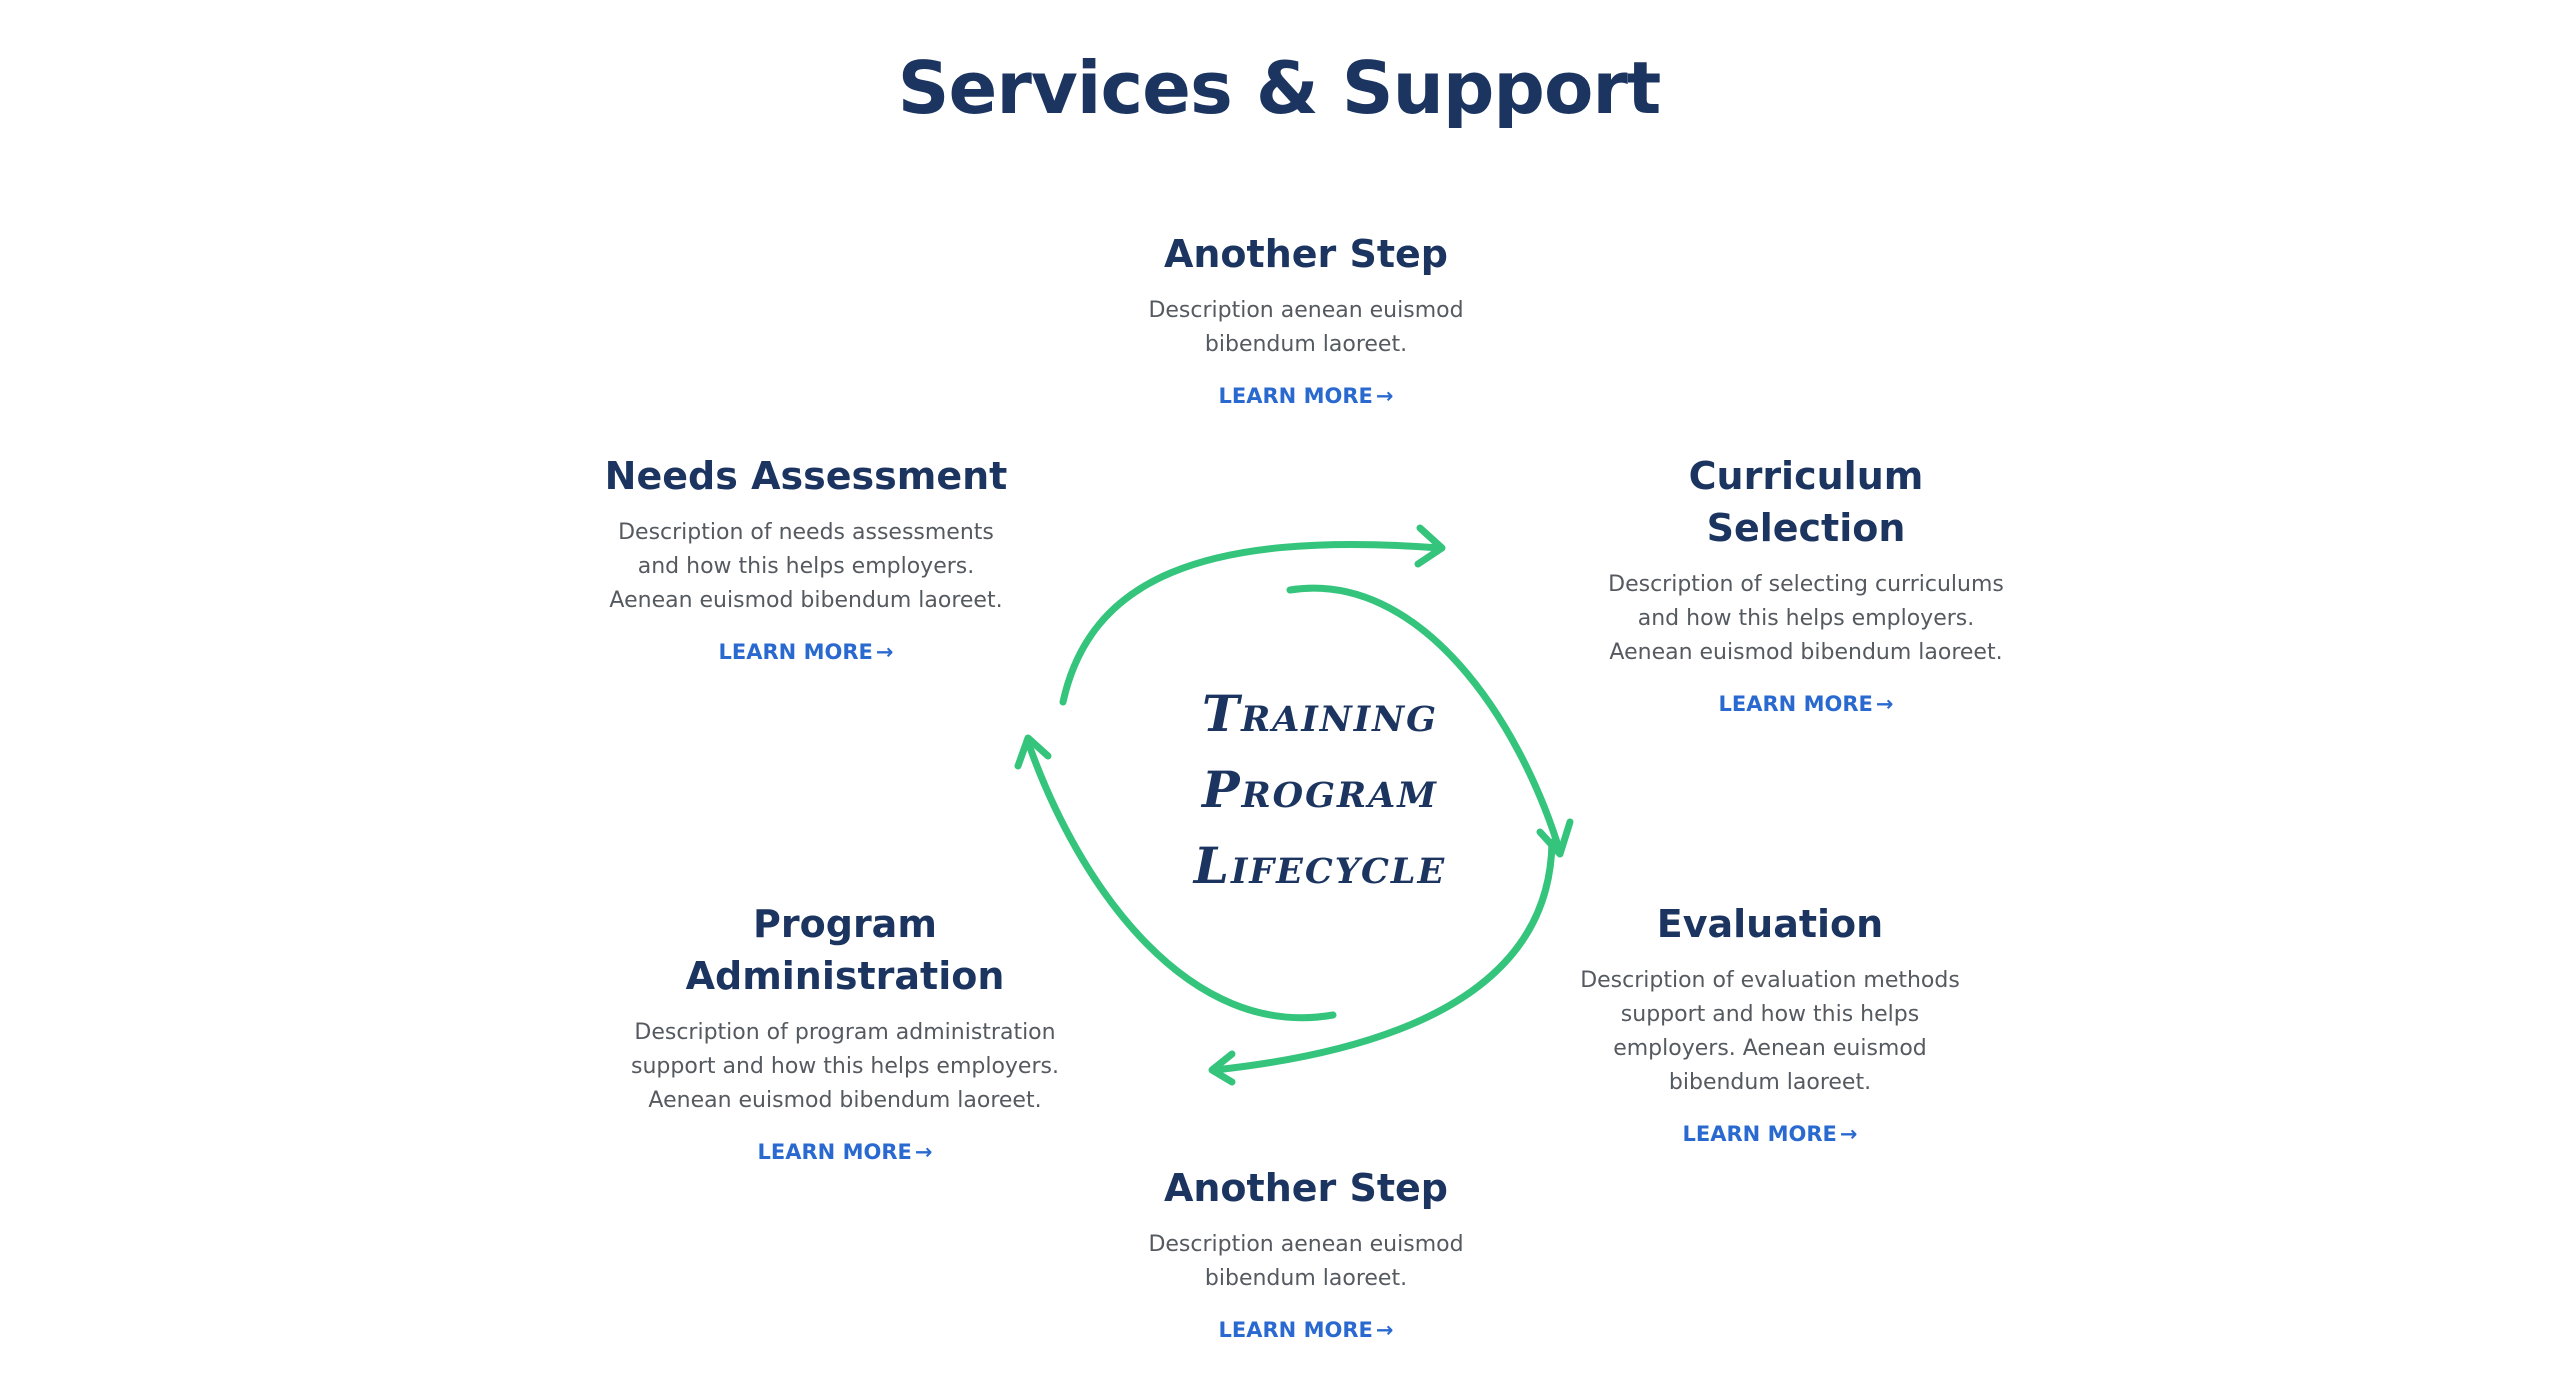  I want to click on page-title: Services & Support, so click(1279, 88).